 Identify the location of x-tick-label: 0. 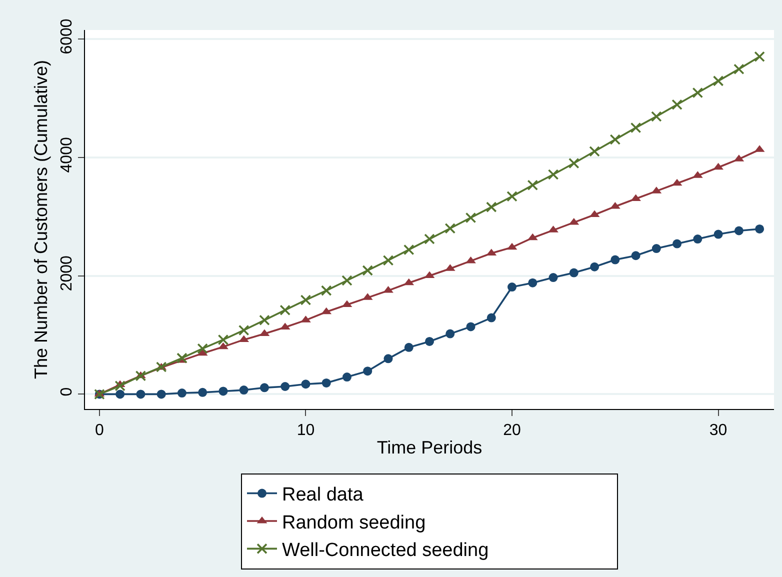
(99, 431).